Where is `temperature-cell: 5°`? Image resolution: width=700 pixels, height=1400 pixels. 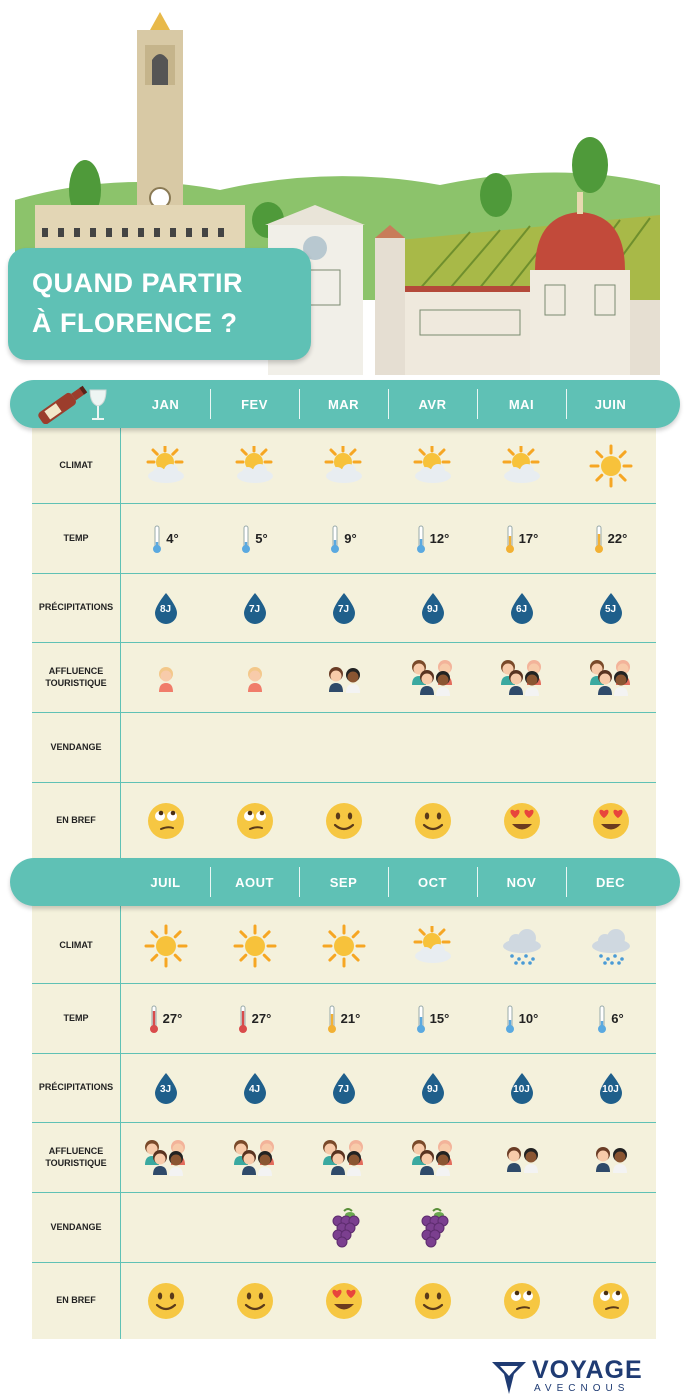
temperature-cell: 5° is located at coordinates (254, 538).